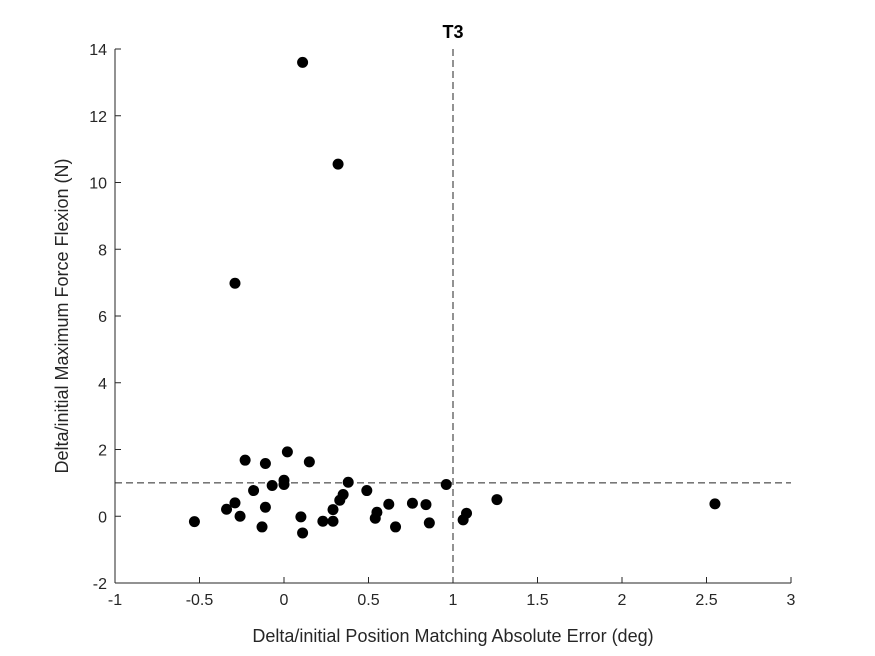 This screenshot has width=875, height=656. I want to click on x-ticks: -1 -0.5 0 0.5 1 1.5 2 2.5 3, so click(452, 593).